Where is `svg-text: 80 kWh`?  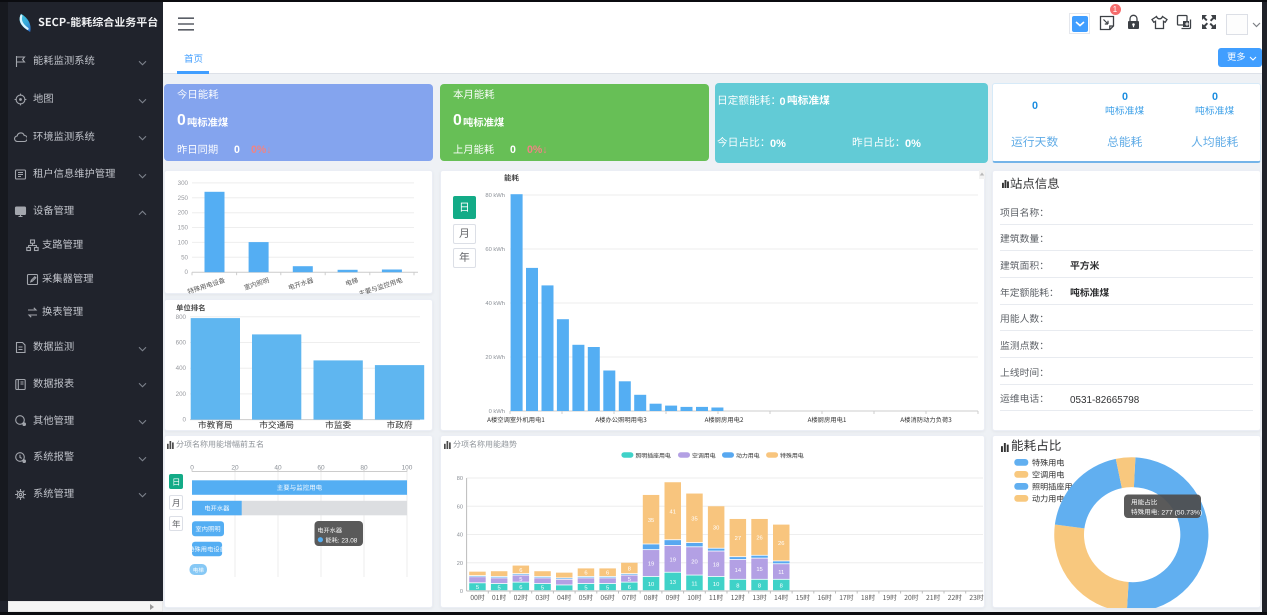 svg-text: 80 kWh is located at coordinates (495, 196).